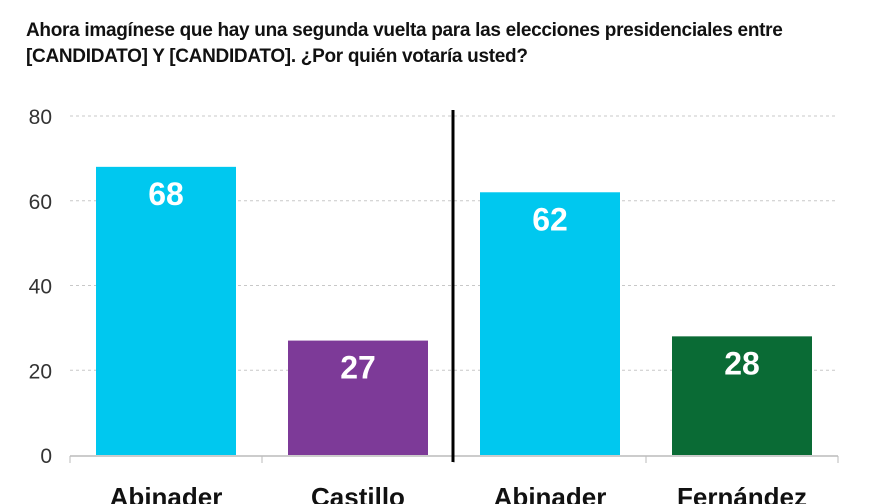  Describe the element at coordinates (40, 287) in the screenshot. I see `y-tick-label: 40` at that location.